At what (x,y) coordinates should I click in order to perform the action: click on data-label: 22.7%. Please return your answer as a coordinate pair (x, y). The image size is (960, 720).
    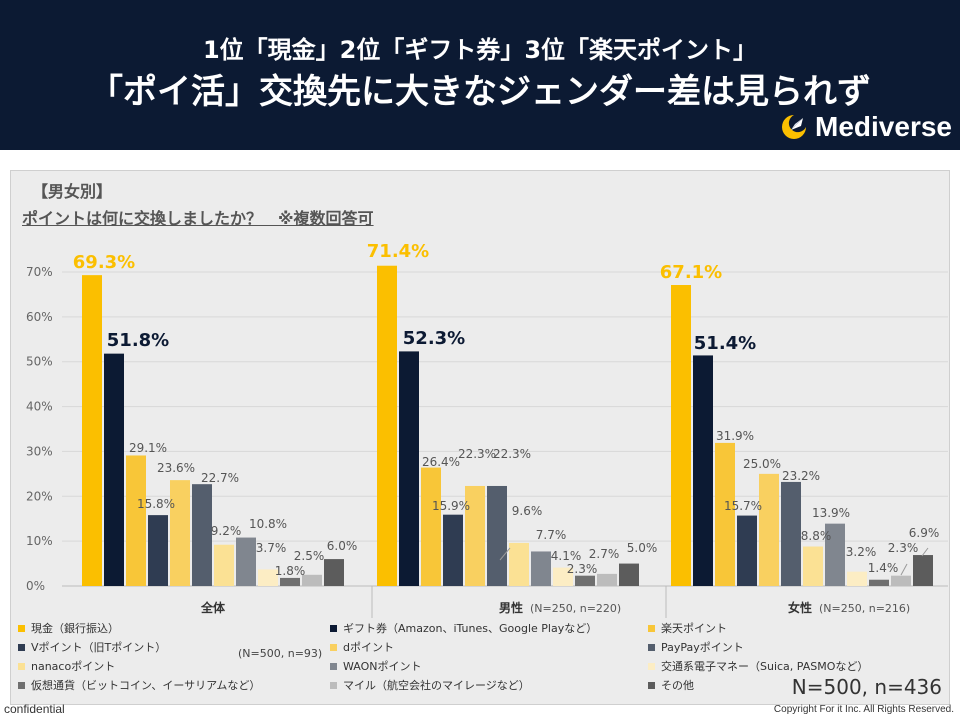
    Looking at the image, I should click on (220, 478).